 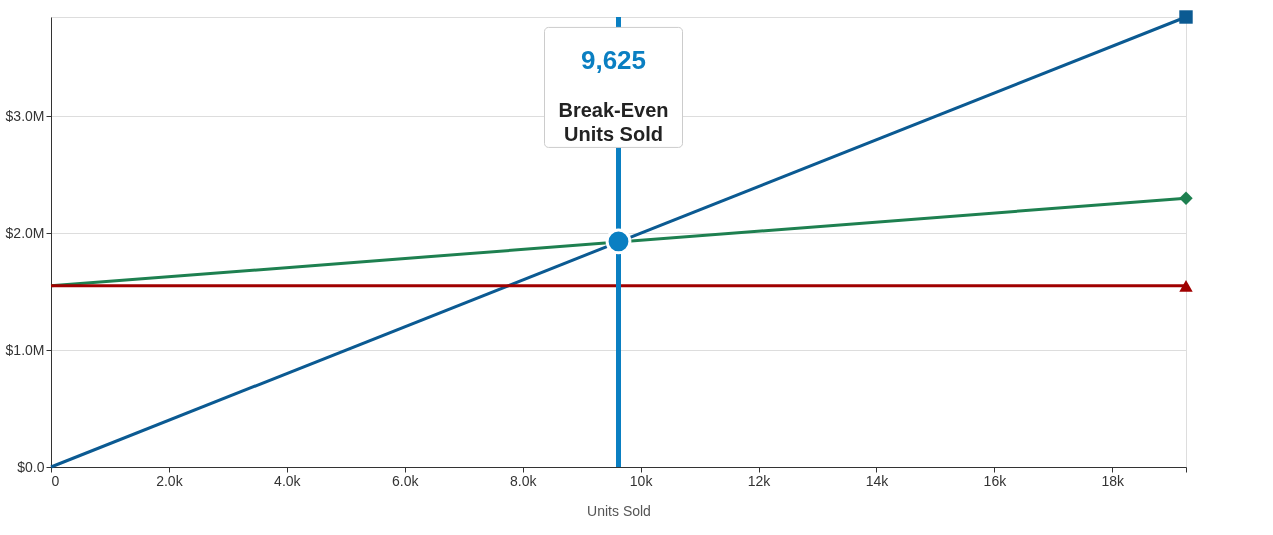 I want to click on x-tick-label: 6.0k, so click(x=406, y=480).